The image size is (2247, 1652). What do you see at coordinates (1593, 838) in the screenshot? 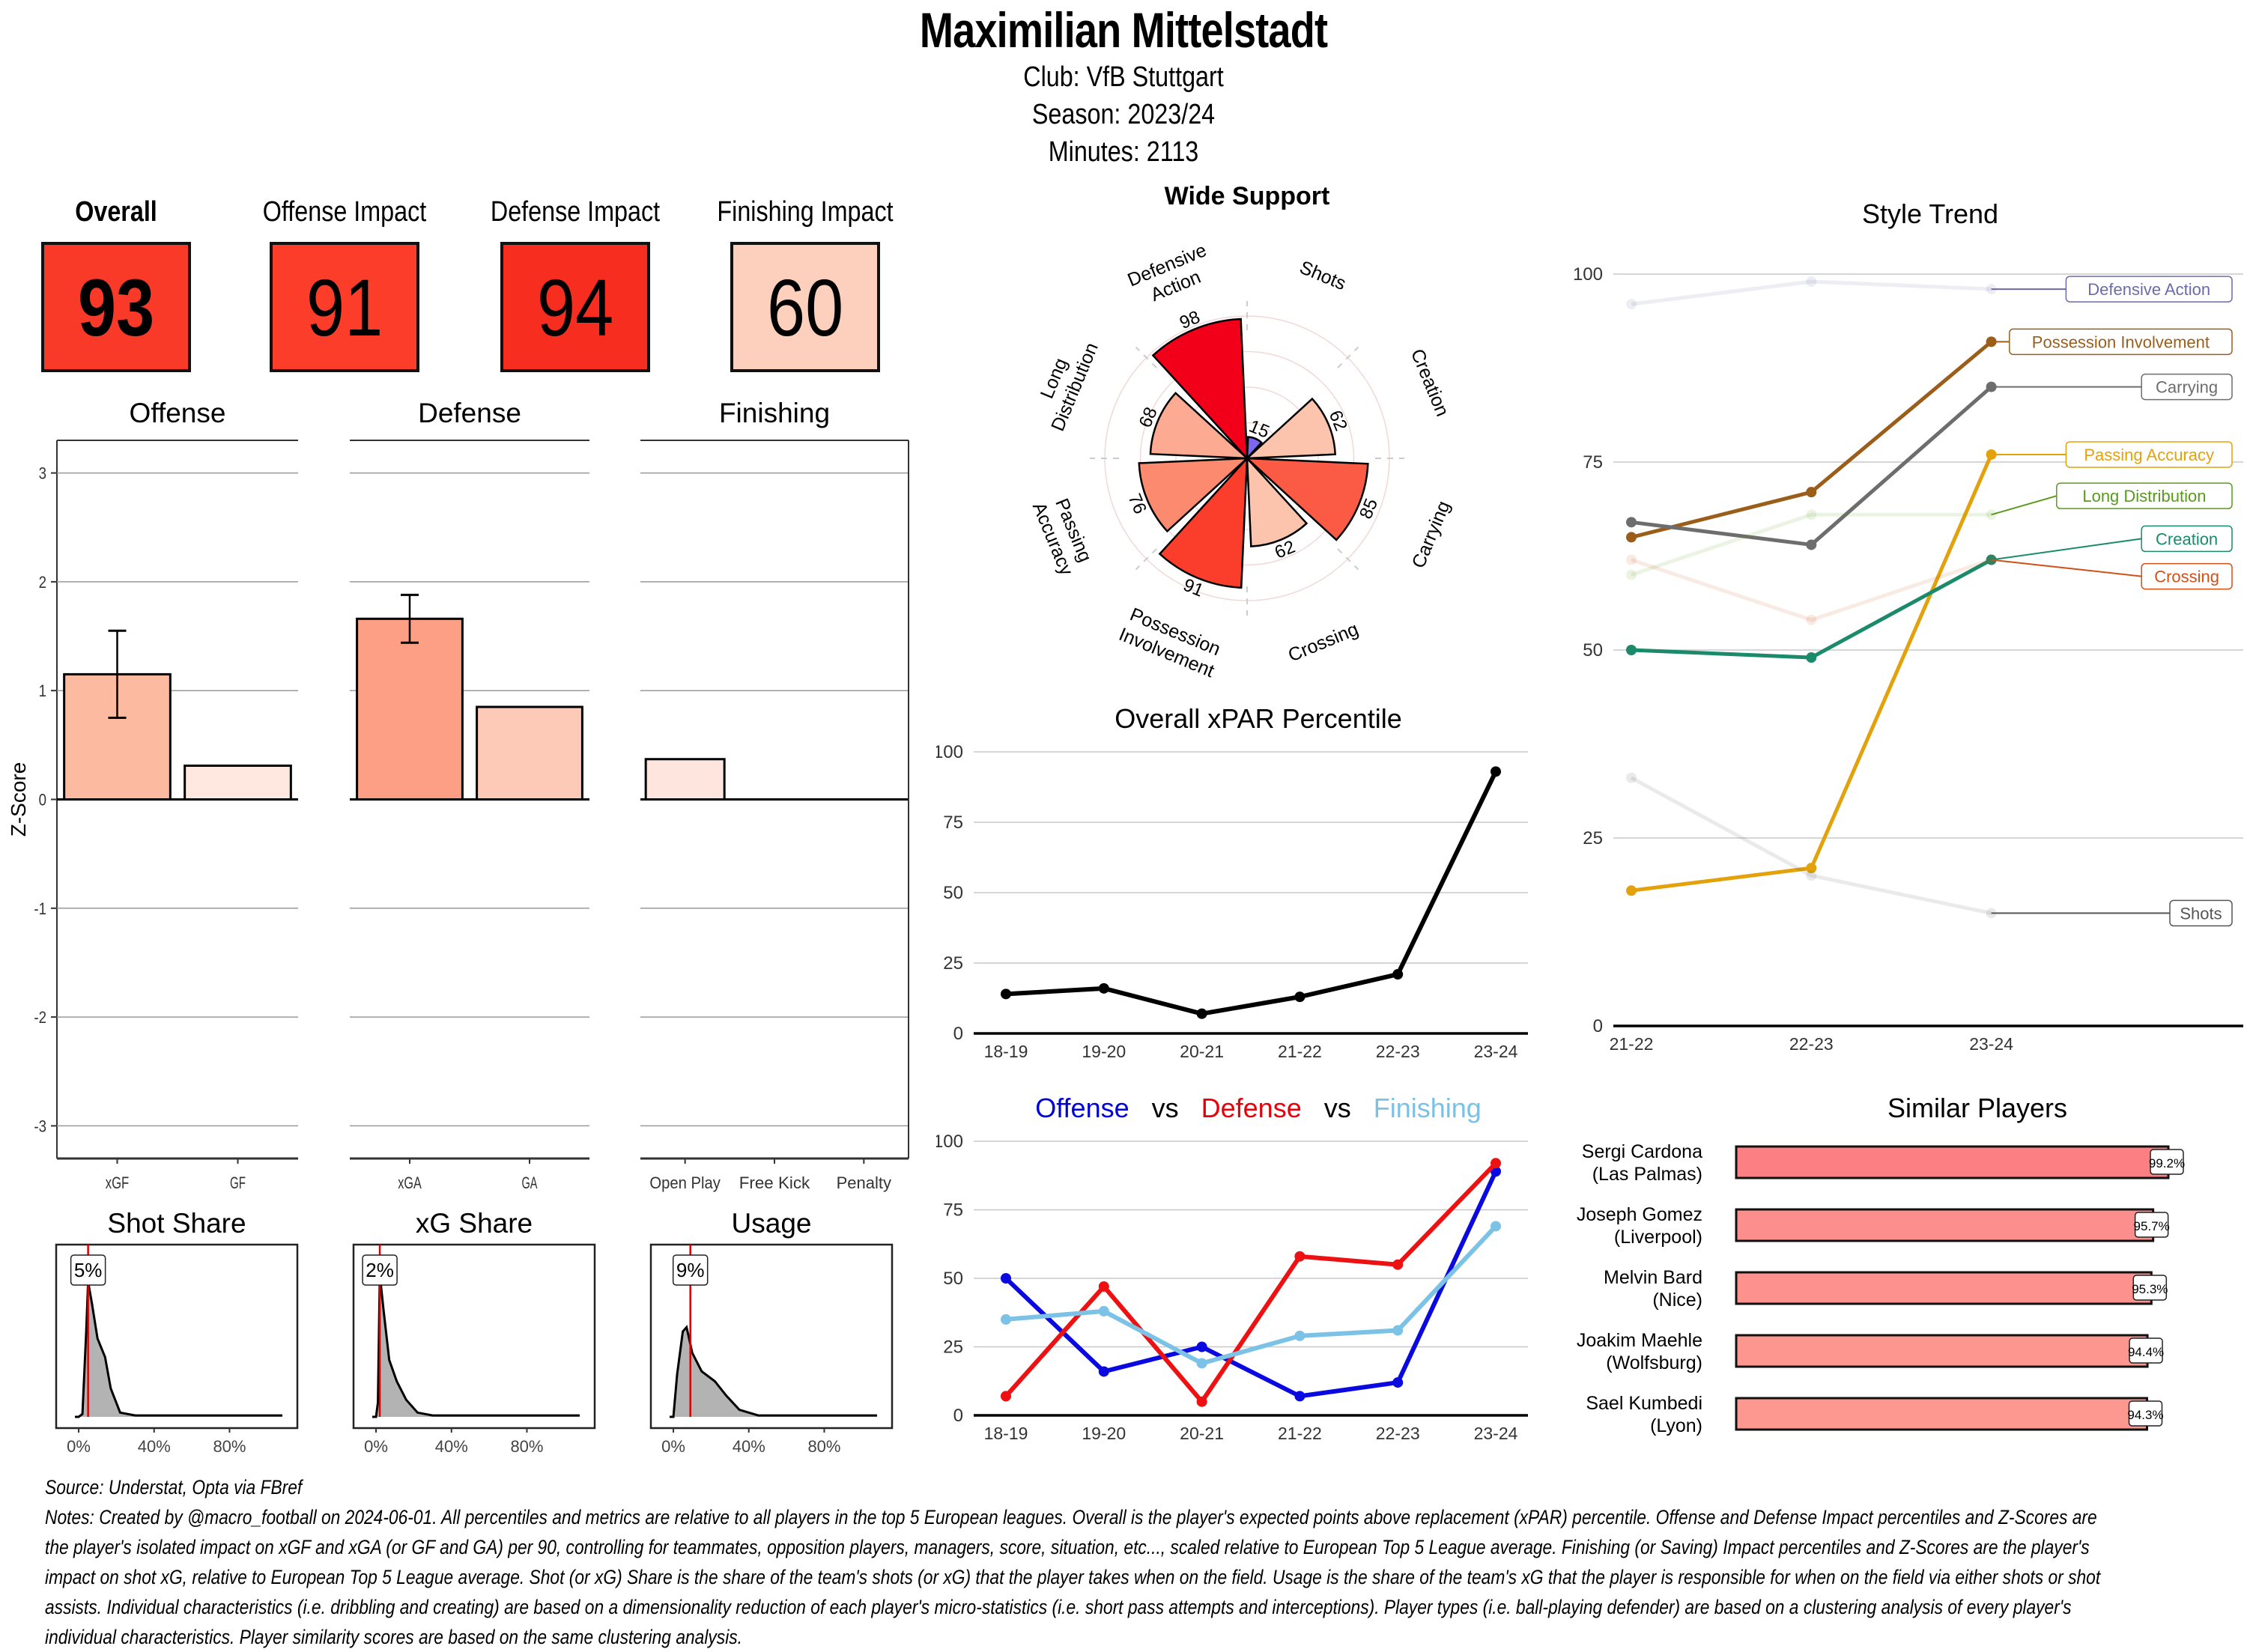
I see `y-tick-label: 25` at bounding box center [1593, 838].